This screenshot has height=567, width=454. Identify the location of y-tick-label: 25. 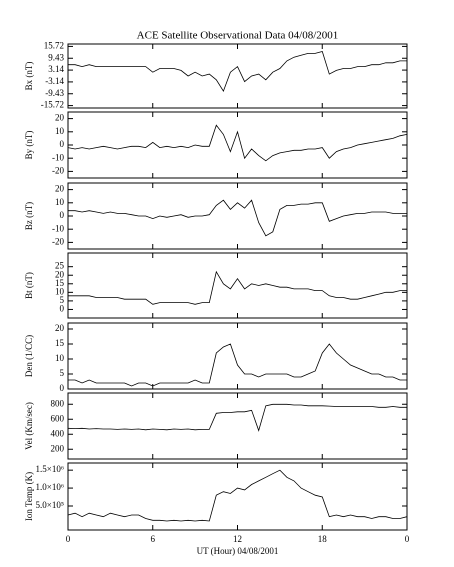
(60, 266).